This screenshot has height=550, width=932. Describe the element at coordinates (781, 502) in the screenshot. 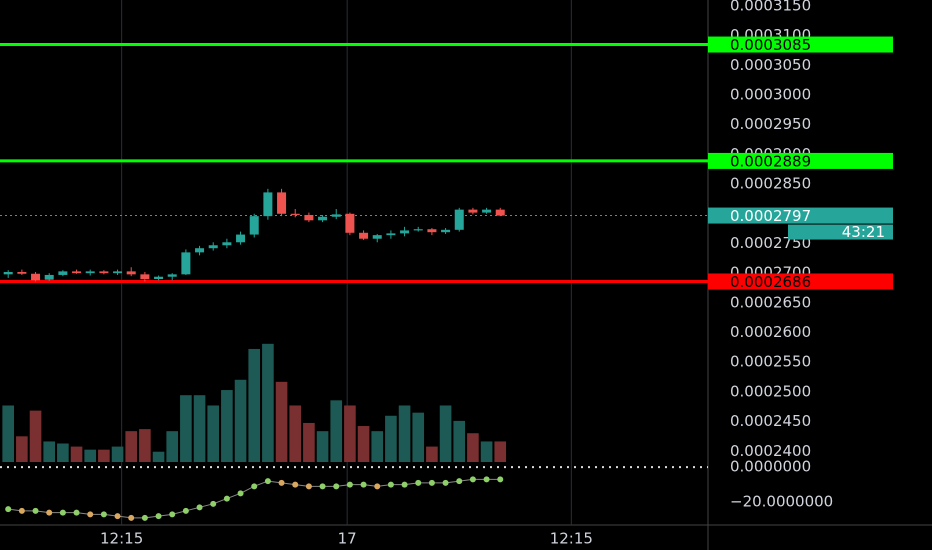

I see `y2-tick-label: −20.0000000` at that location.